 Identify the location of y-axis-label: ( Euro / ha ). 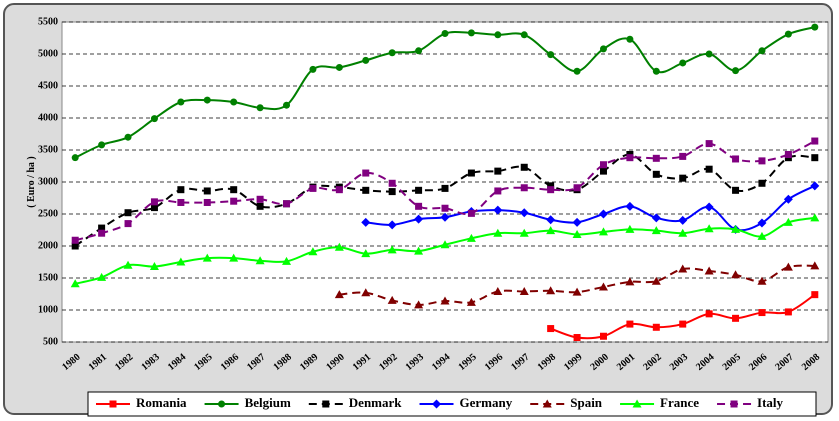
(31, 182).